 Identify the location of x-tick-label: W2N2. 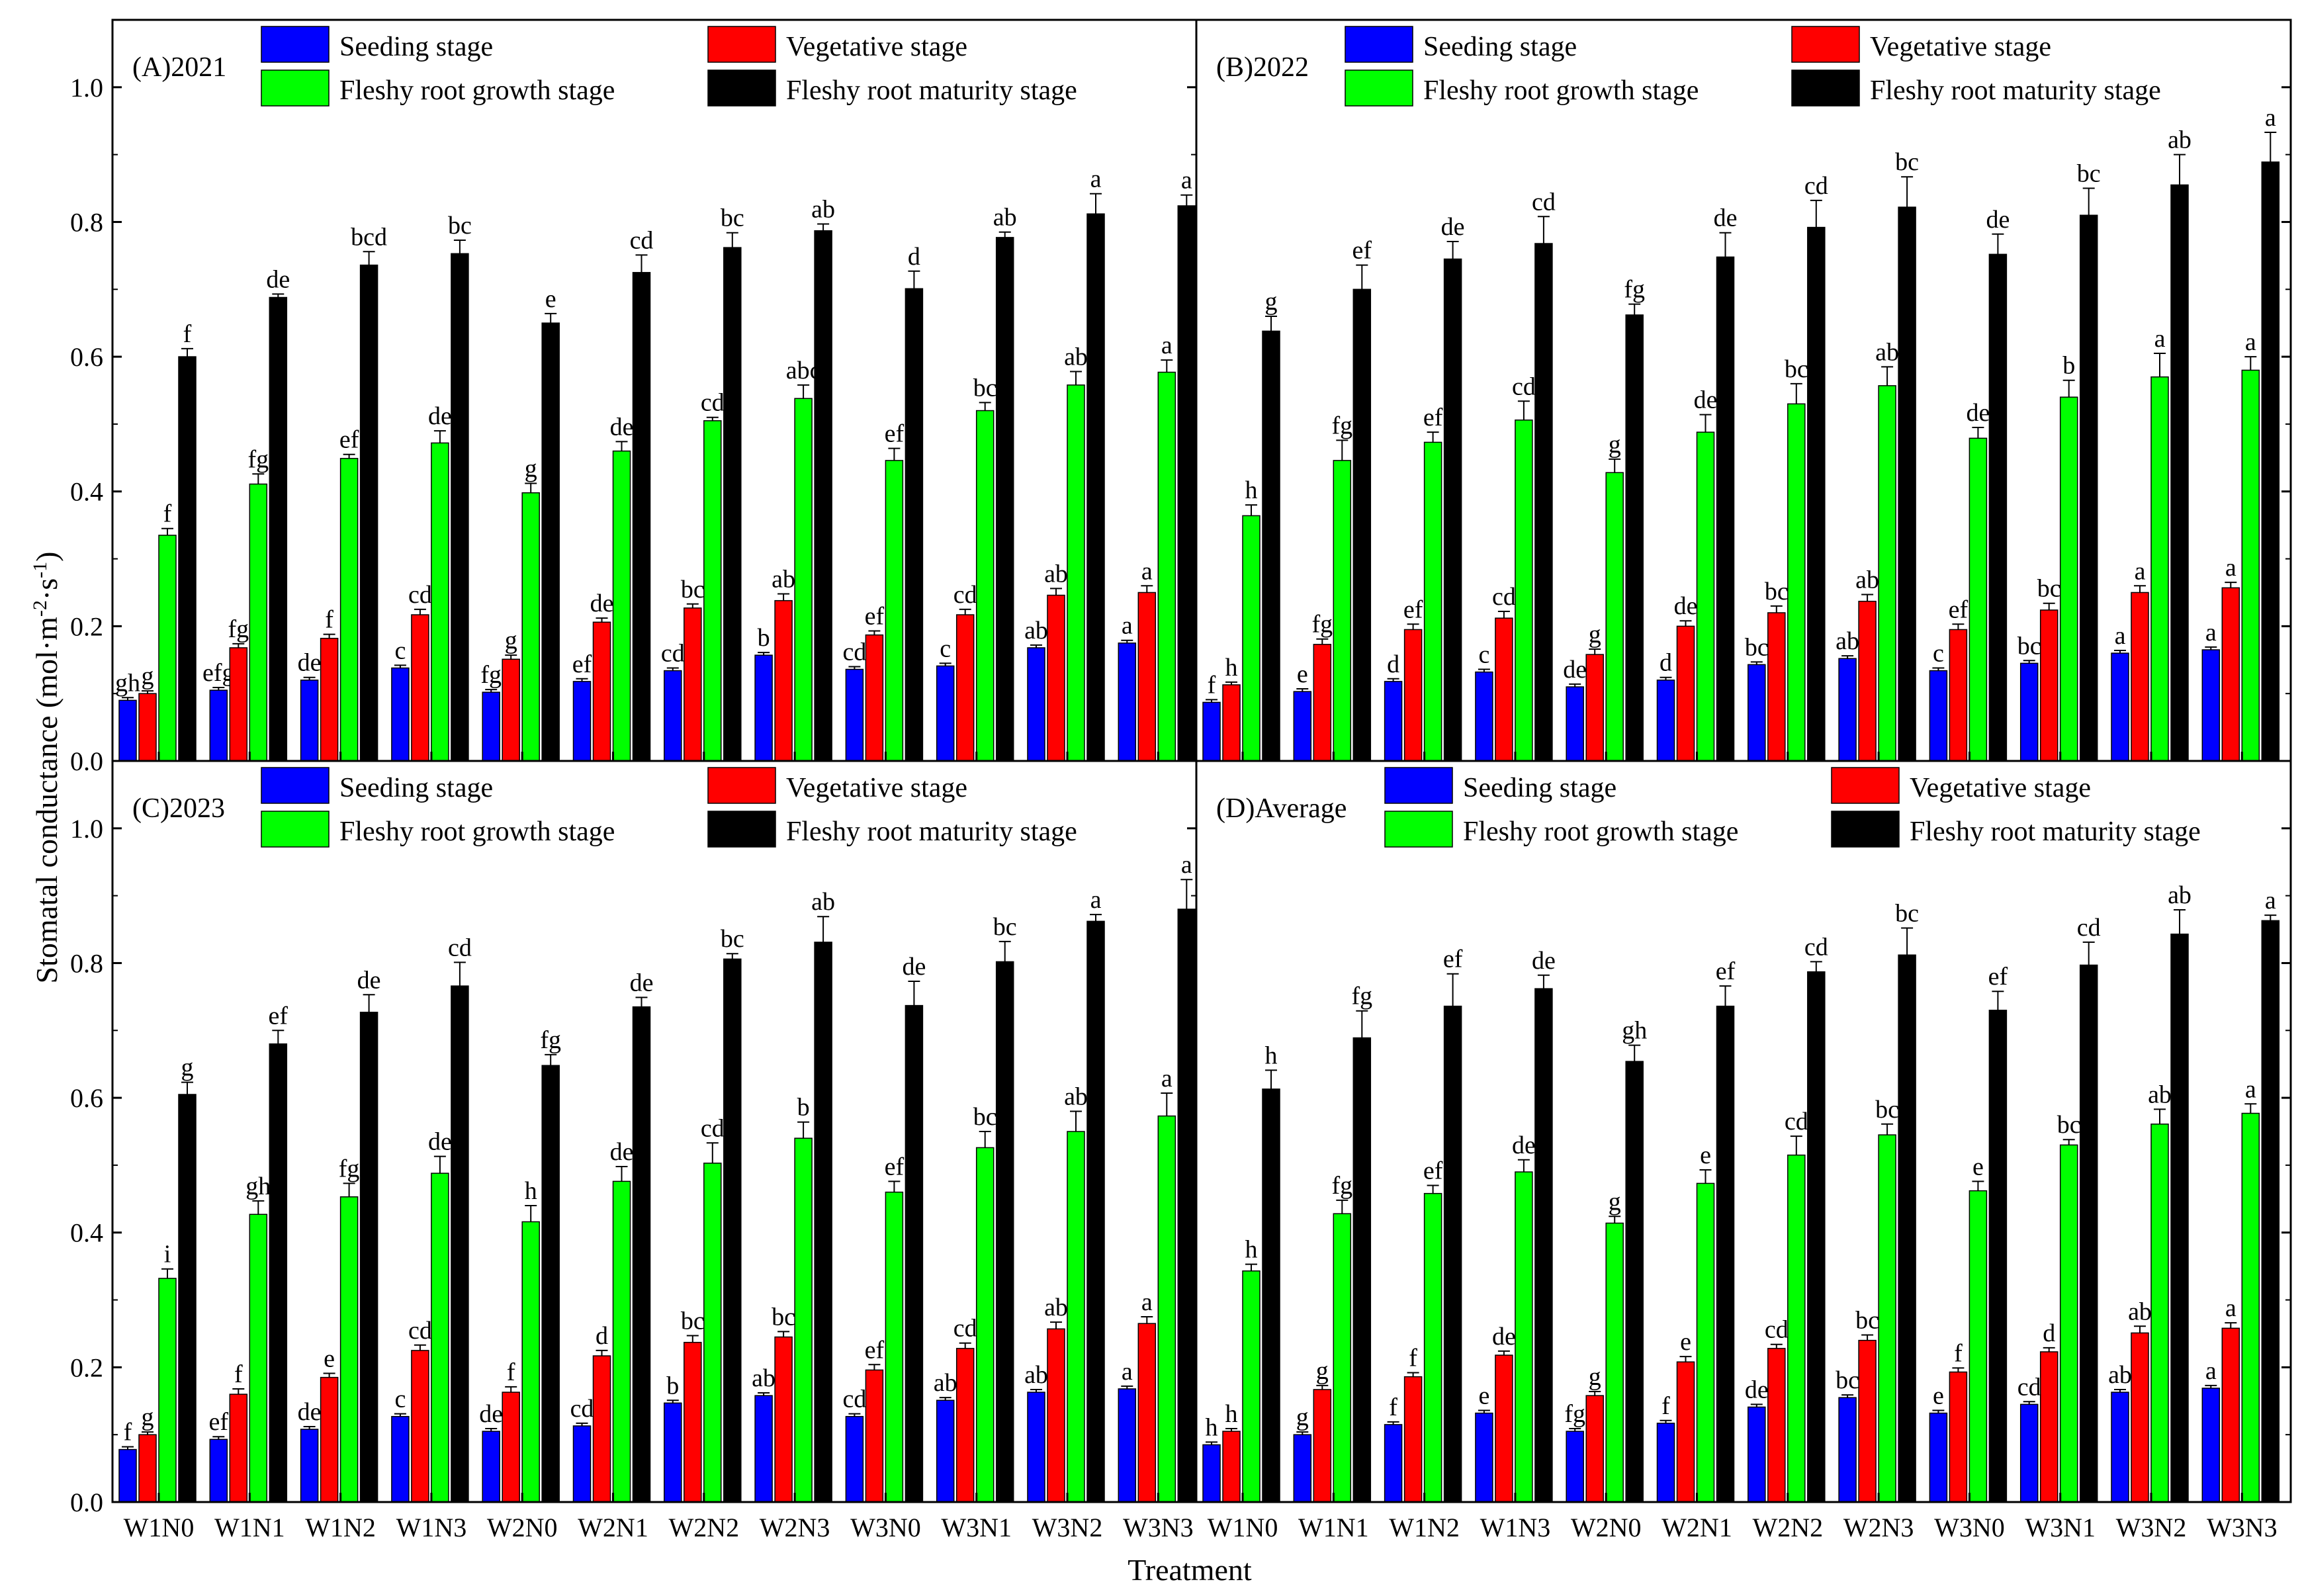
(1787, 1527).